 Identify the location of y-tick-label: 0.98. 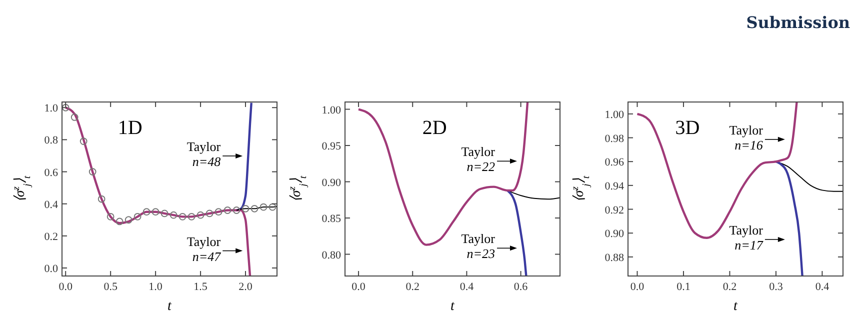
(614, 138).